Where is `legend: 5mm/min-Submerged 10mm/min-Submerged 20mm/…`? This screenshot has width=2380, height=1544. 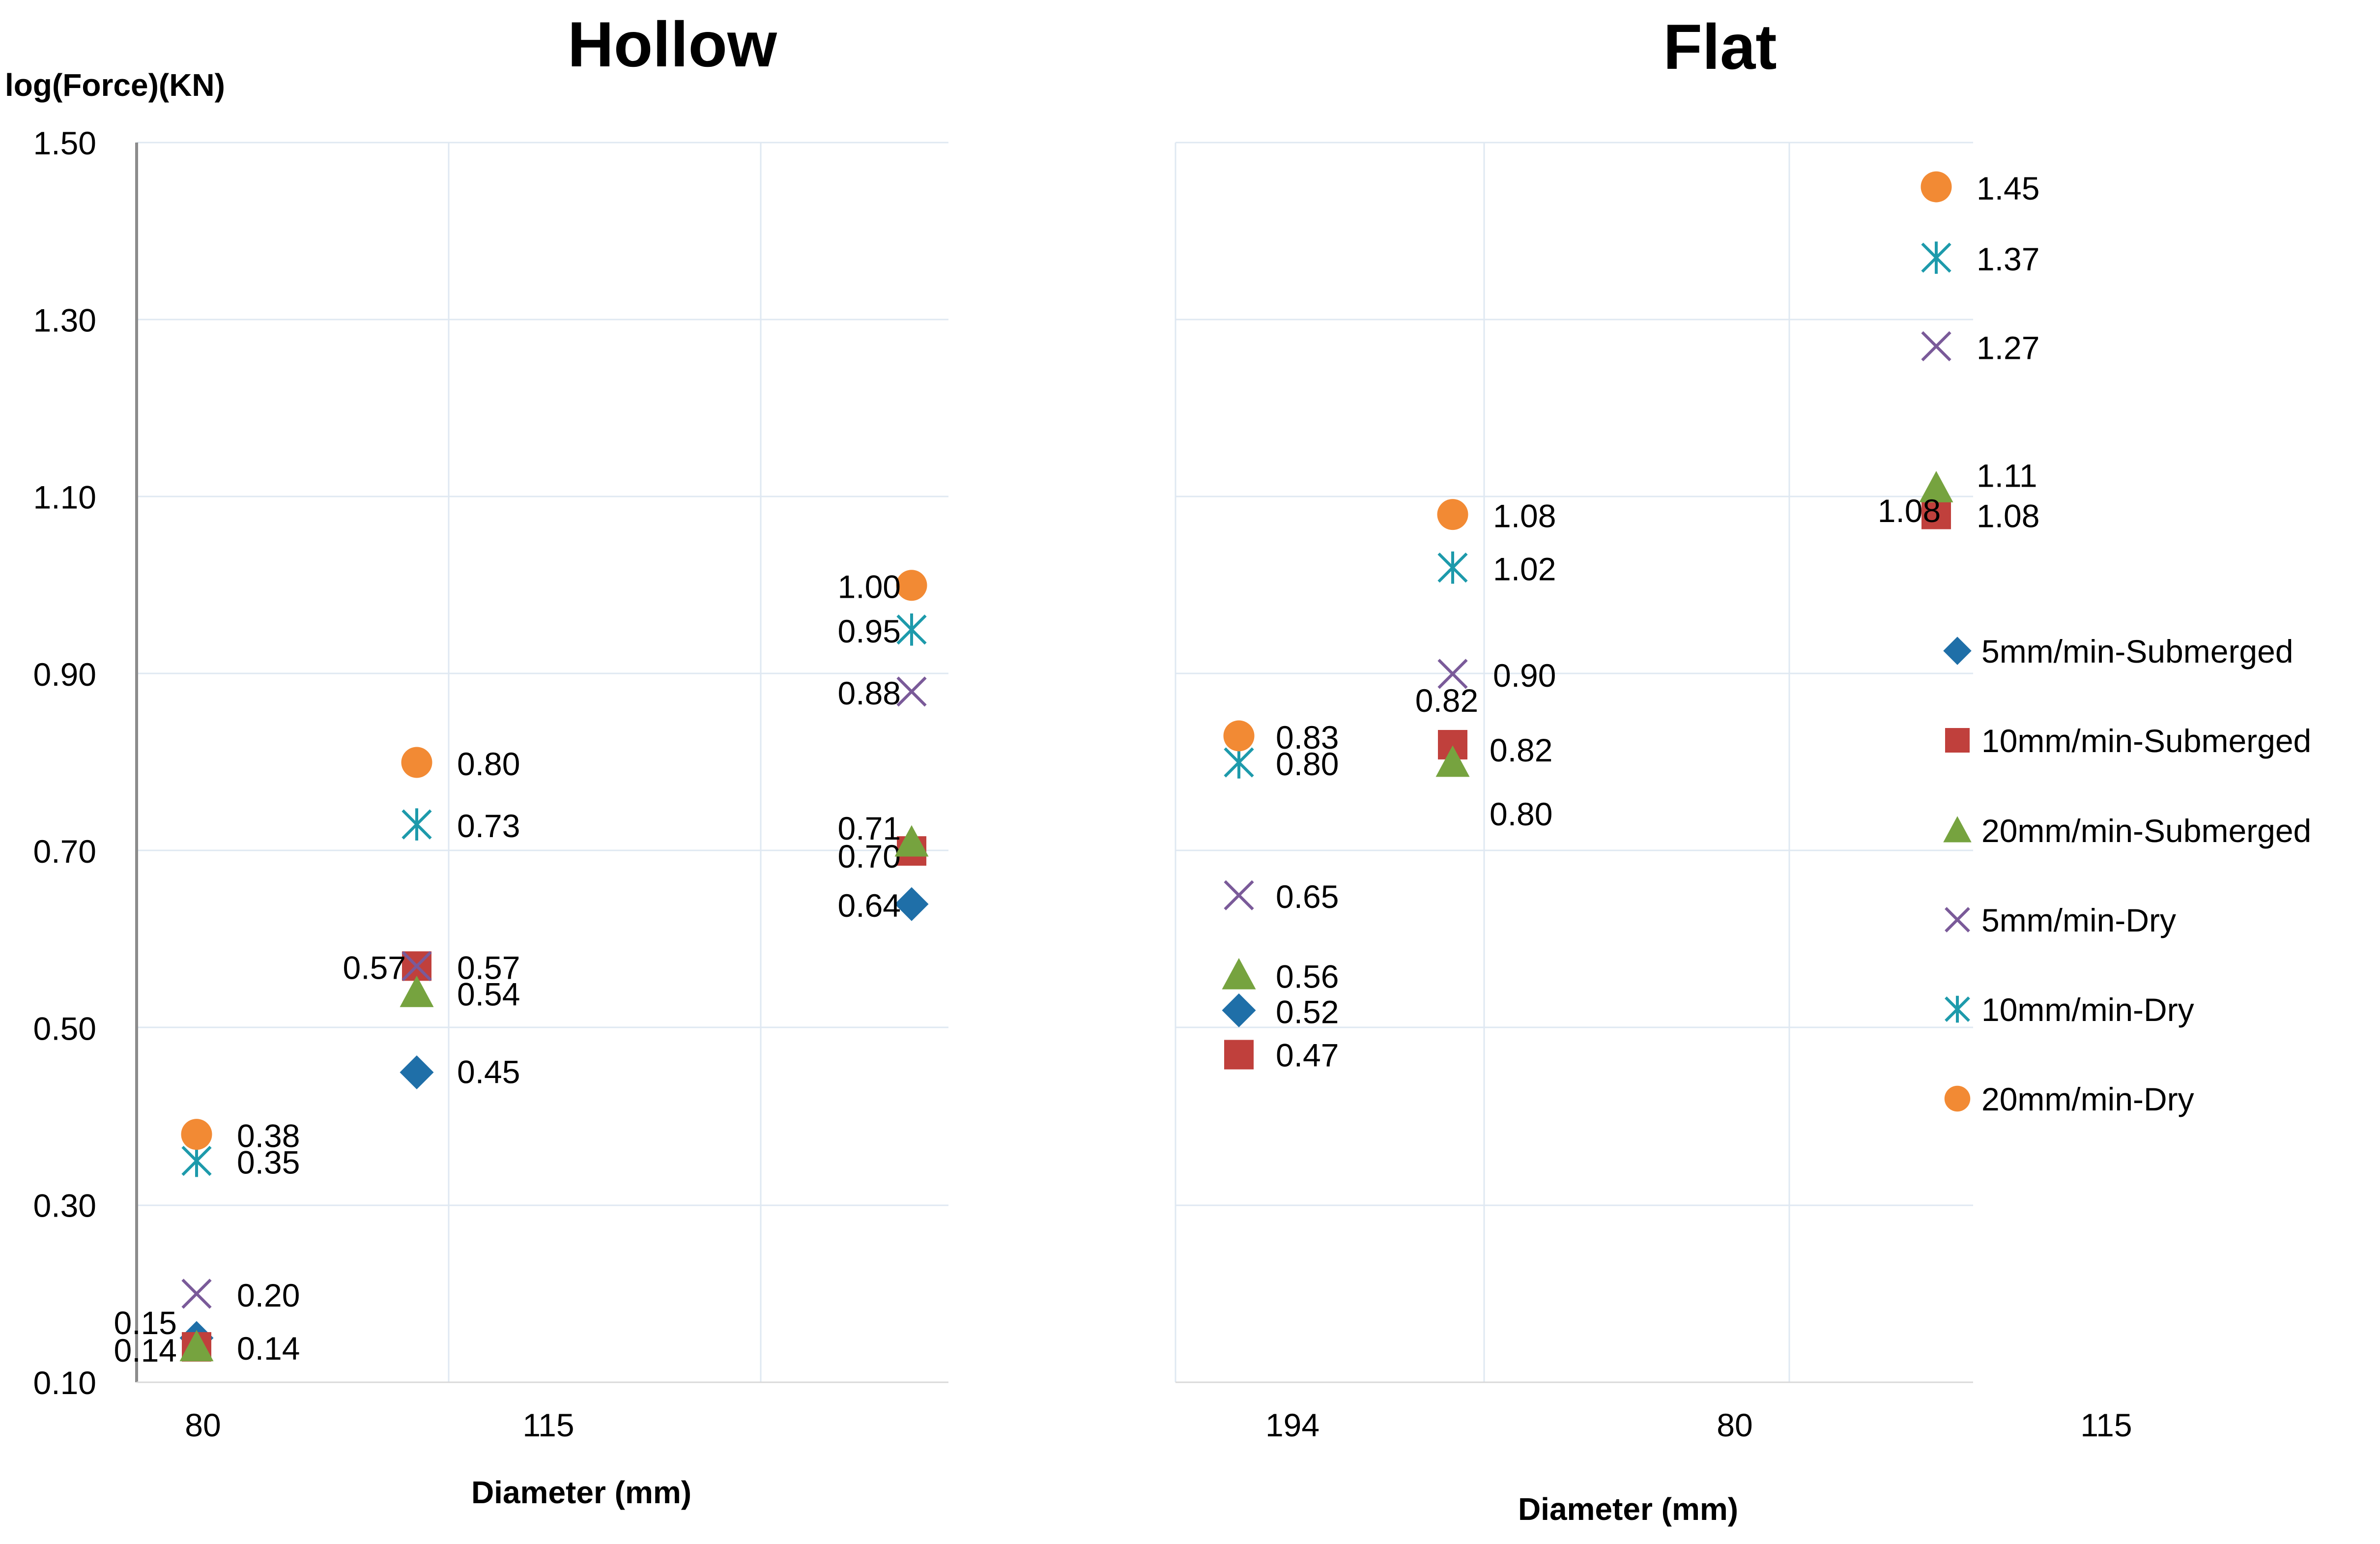
legend: 5mm/min-Submerged 10mm/min-Submerged 20mm/… is located at coordinates (2127, 875).